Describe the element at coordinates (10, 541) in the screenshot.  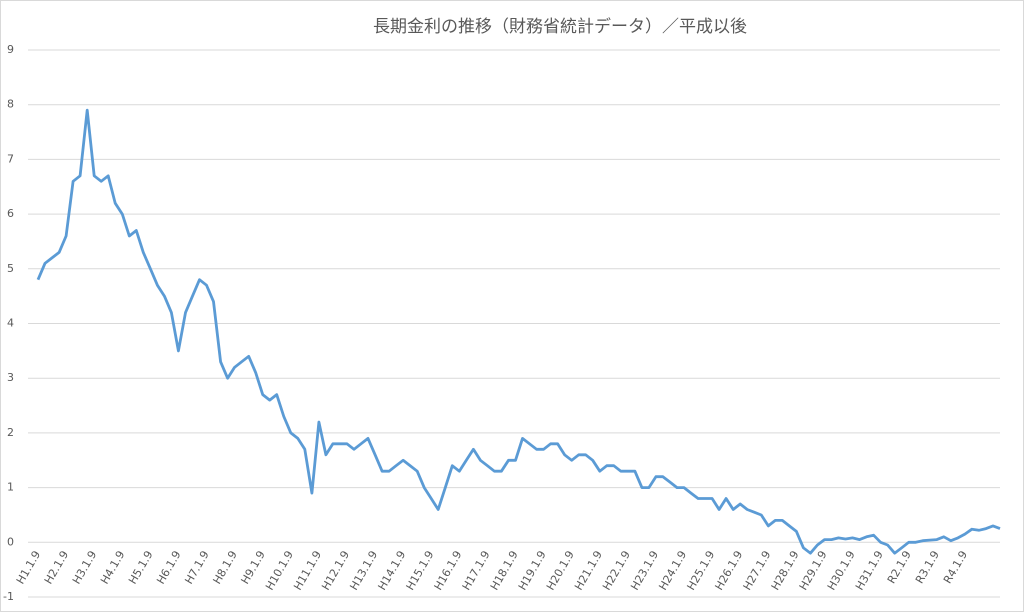
I see `y-tick-label: 0` at that location.